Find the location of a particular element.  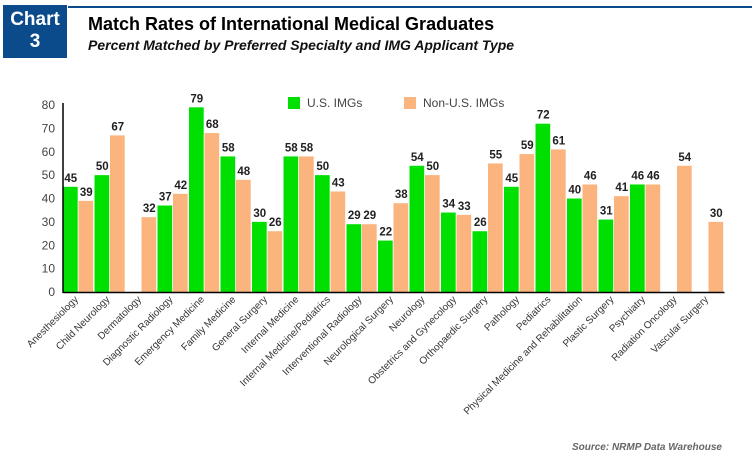

x-tick-label: Vascular Surgery is located at coordinates (679, 324).